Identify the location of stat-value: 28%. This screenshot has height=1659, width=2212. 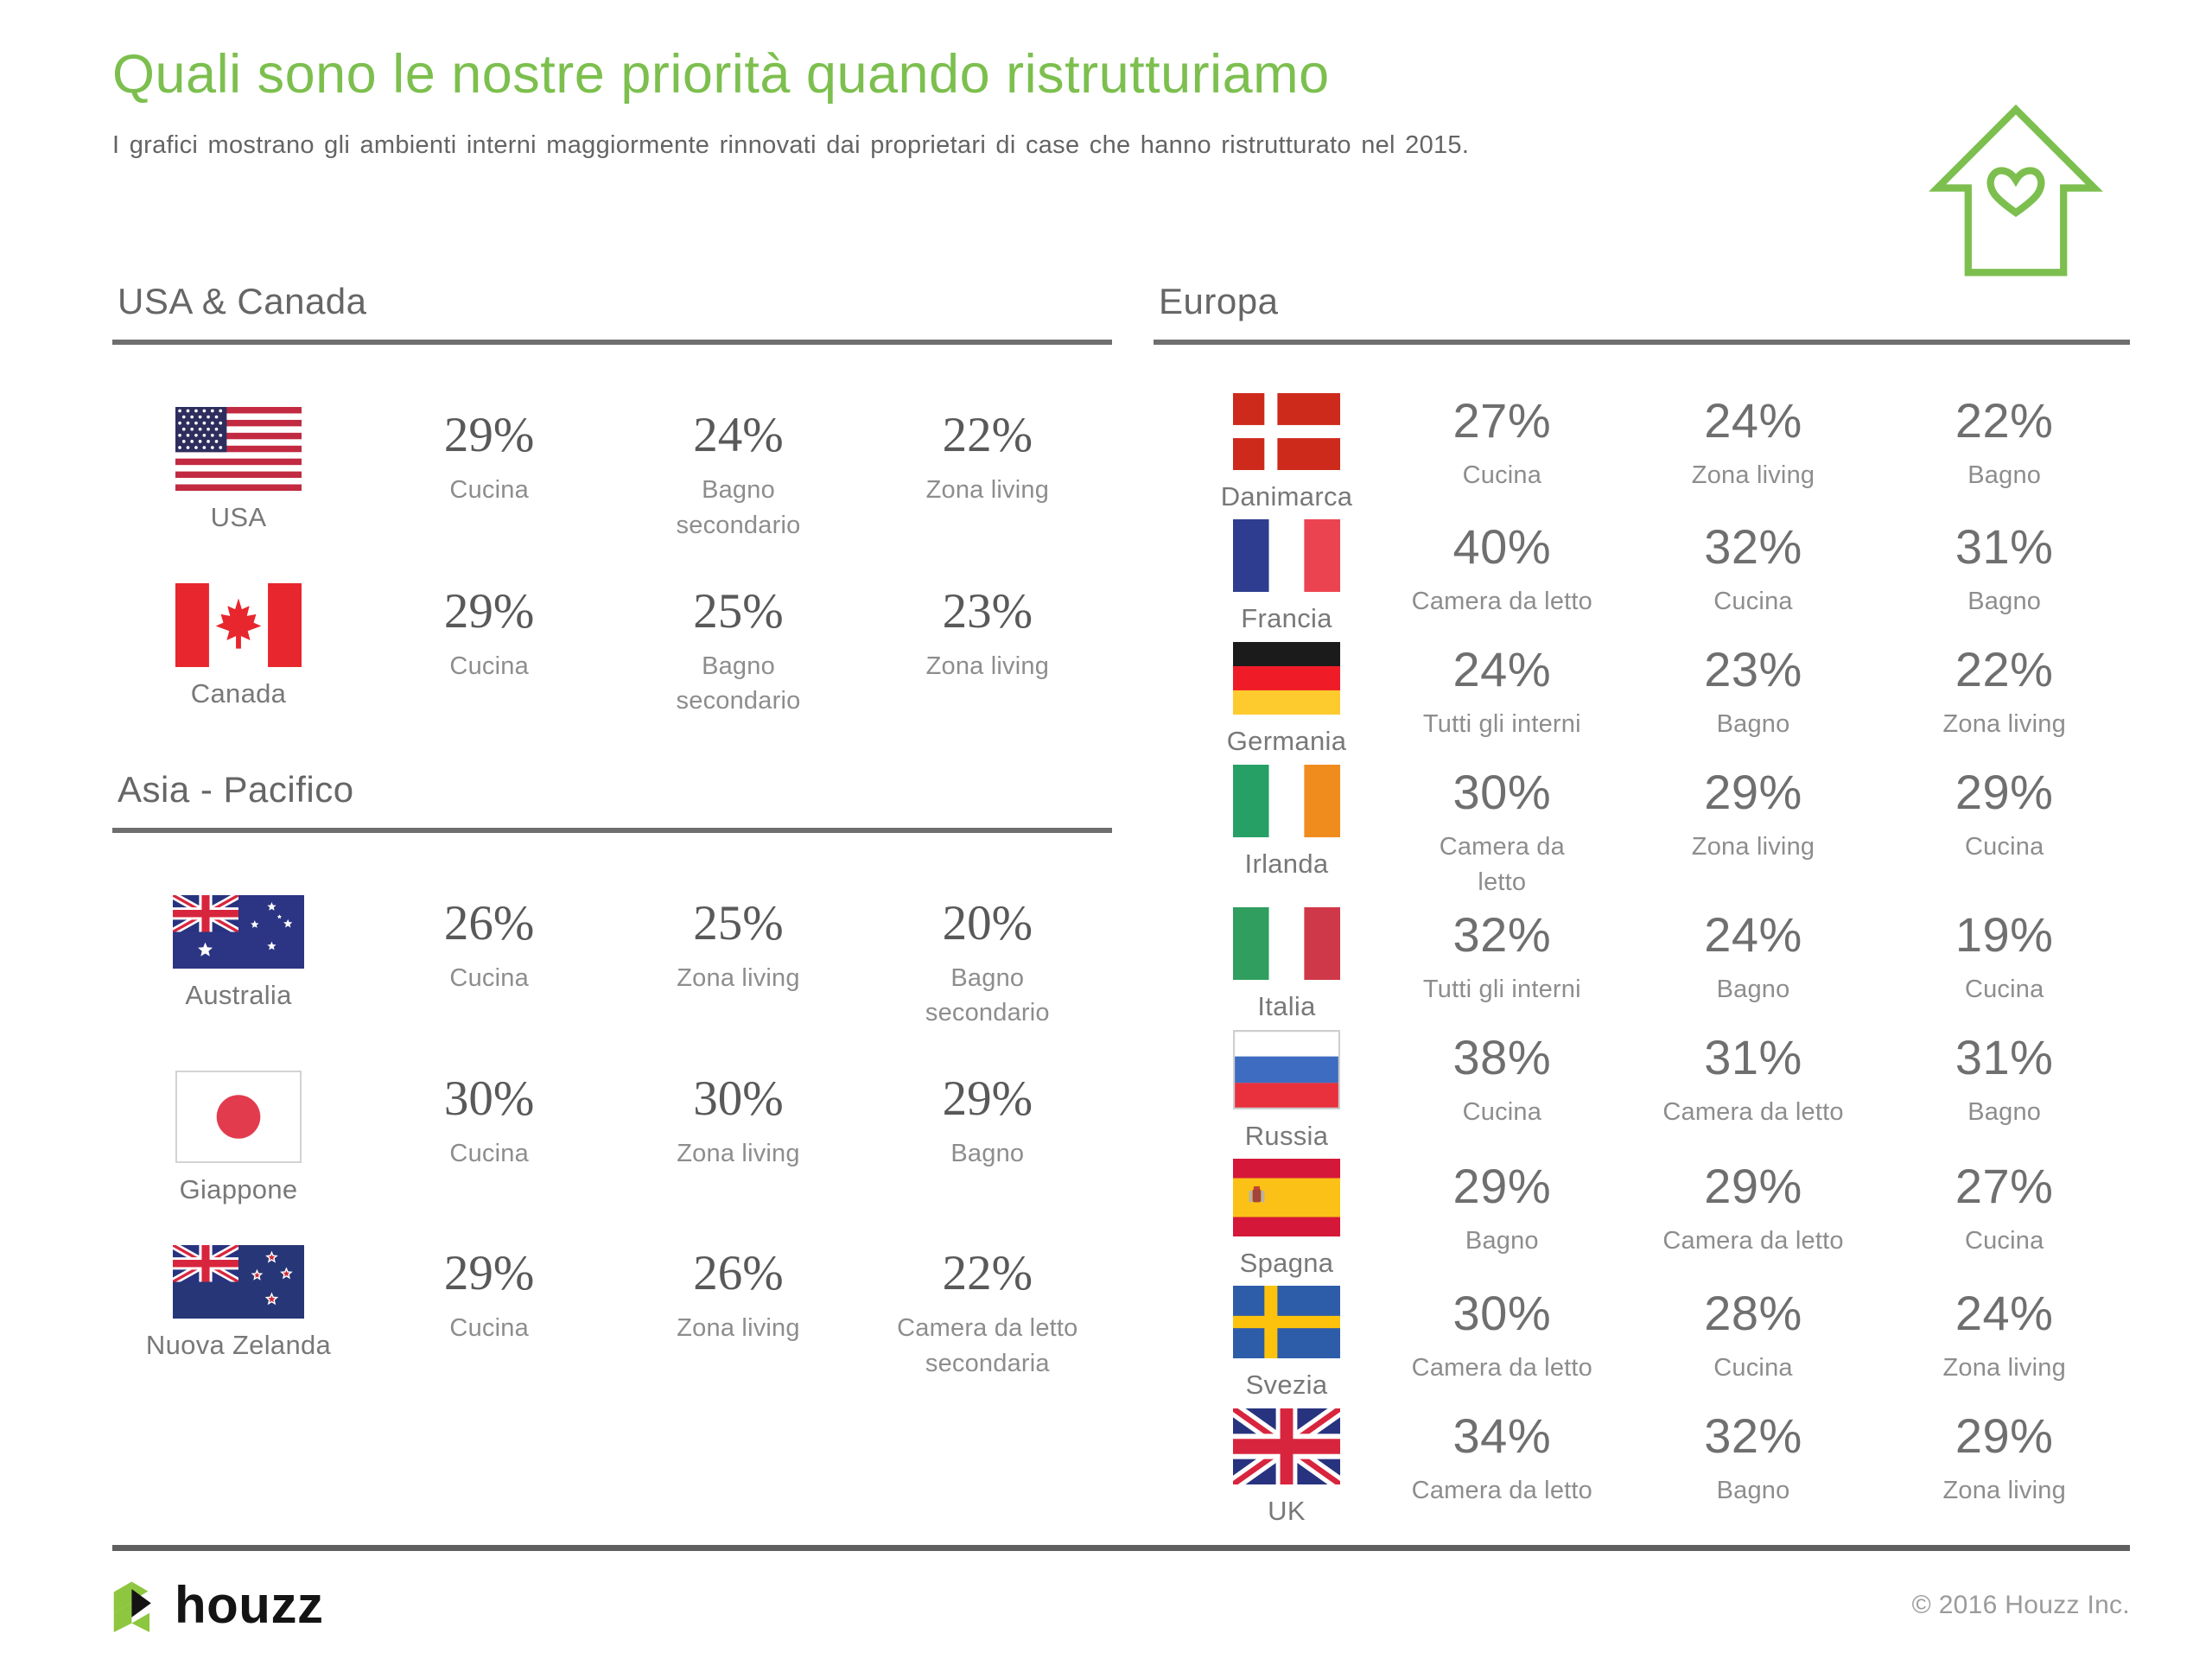
(1753, 1312).